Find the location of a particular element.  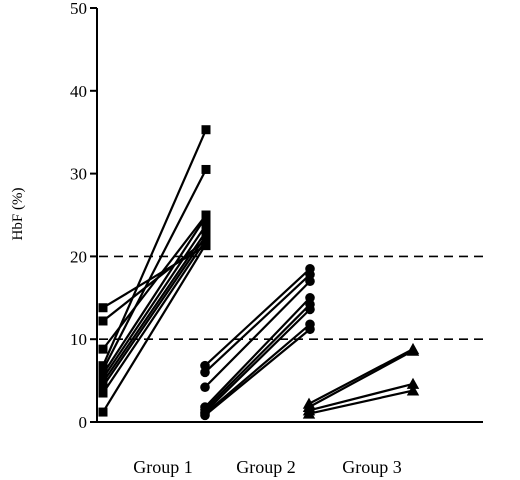

y-axis-title: HbF (%) is located at coordinates (18, 214).